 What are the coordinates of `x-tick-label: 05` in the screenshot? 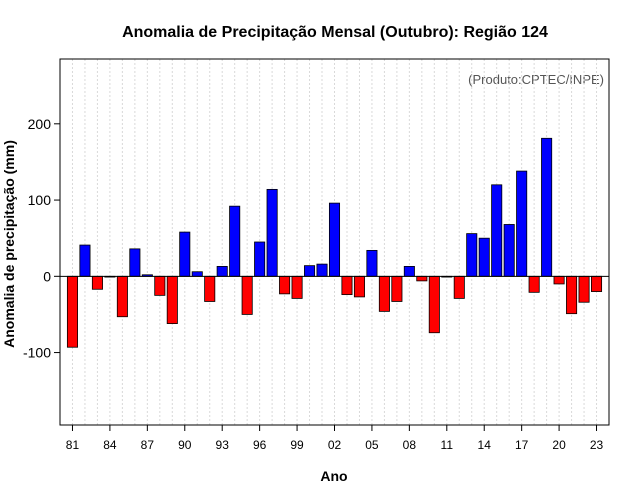 It's located at (372, 445).